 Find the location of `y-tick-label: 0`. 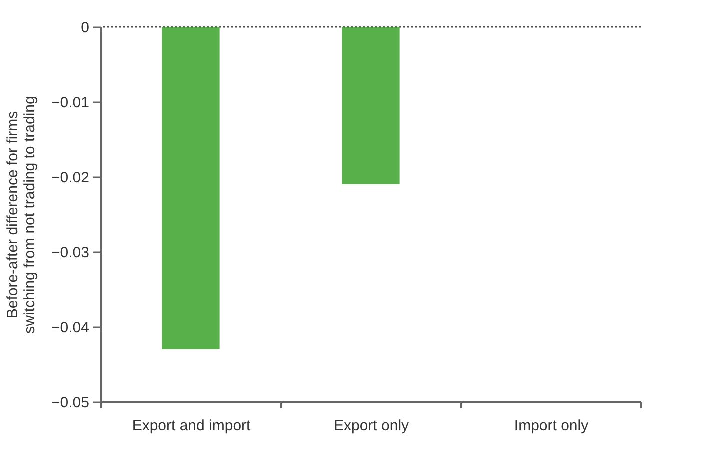

y-tick-label: 0 is located at coordinates (85, 28).